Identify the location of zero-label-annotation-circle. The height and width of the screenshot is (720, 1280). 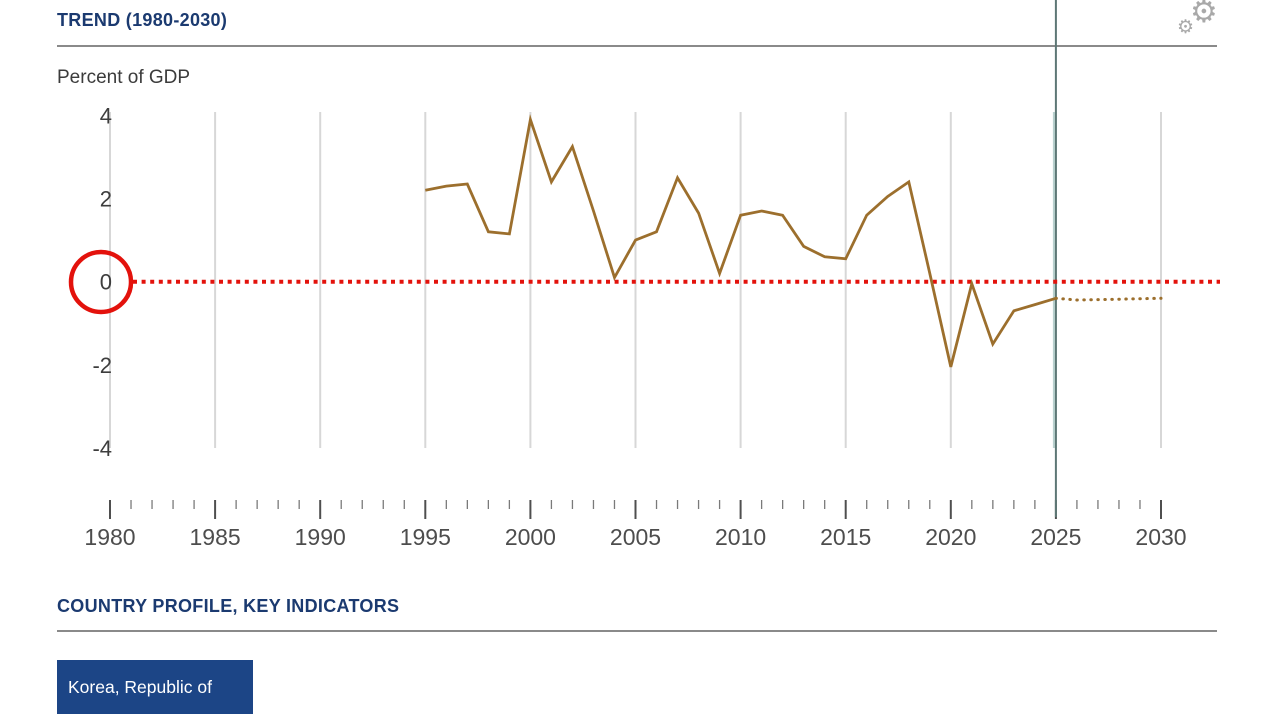
(101, 282).